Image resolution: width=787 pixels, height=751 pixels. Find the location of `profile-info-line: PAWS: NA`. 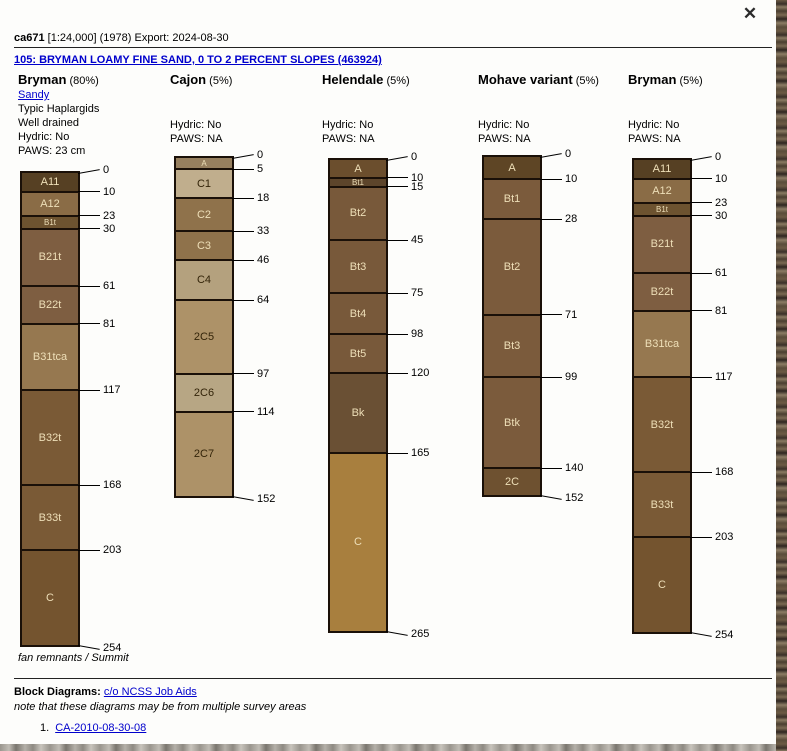

profile-info-line: PAWS: NA is located at coordinates (504, 139).